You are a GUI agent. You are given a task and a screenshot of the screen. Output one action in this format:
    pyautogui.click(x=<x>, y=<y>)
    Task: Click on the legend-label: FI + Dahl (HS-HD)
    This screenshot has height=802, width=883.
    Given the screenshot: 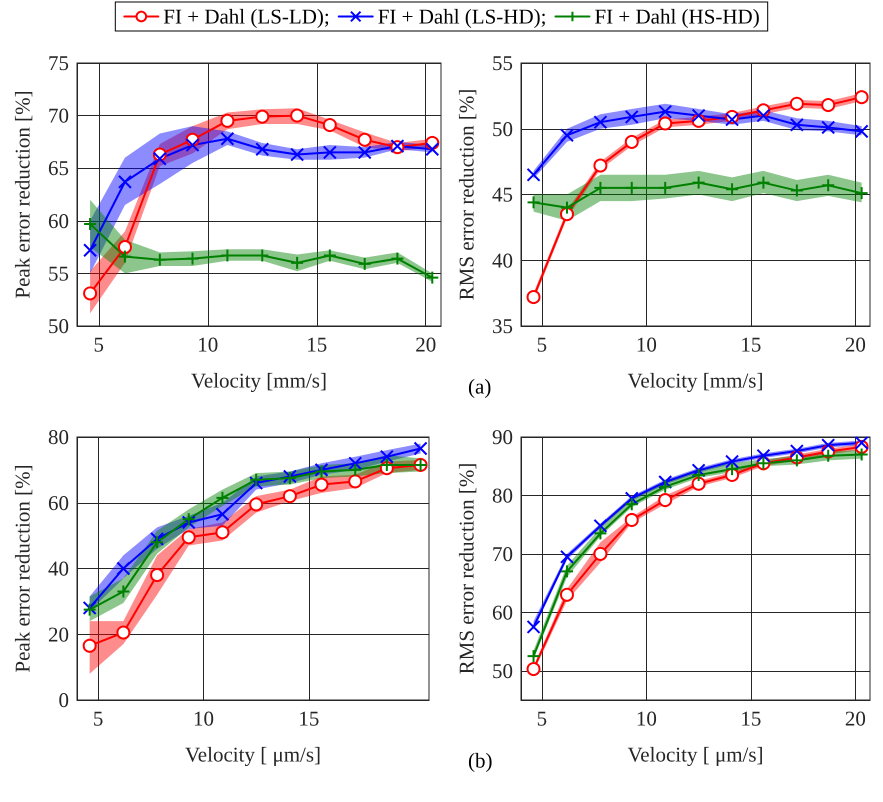 What is the action you would take?
    pyautogui.click(x=677, y=16)
    